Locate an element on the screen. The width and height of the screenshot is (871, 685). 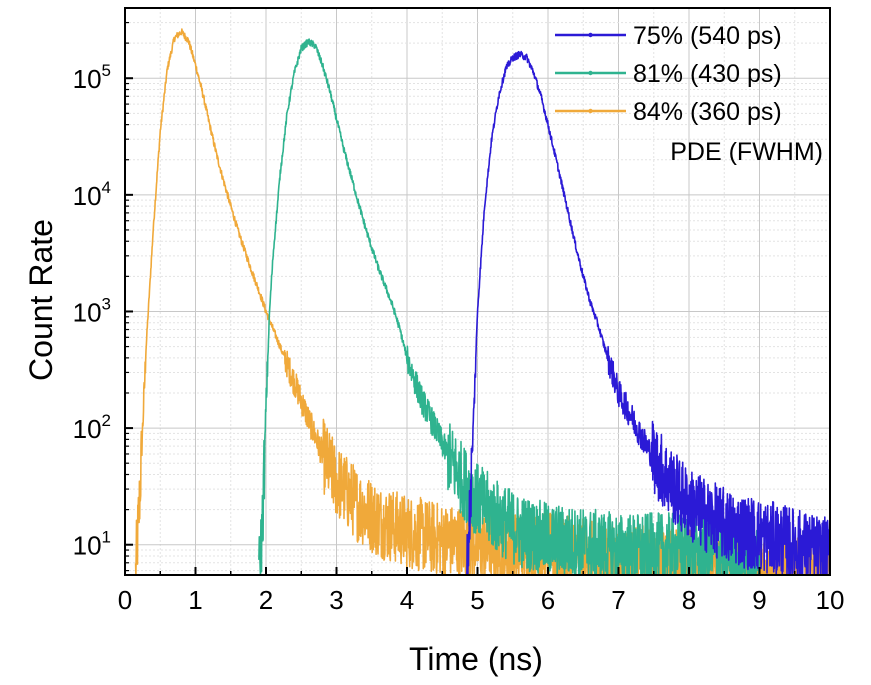
y-tick-label: 10¹ is located at coordinates (92, 544).